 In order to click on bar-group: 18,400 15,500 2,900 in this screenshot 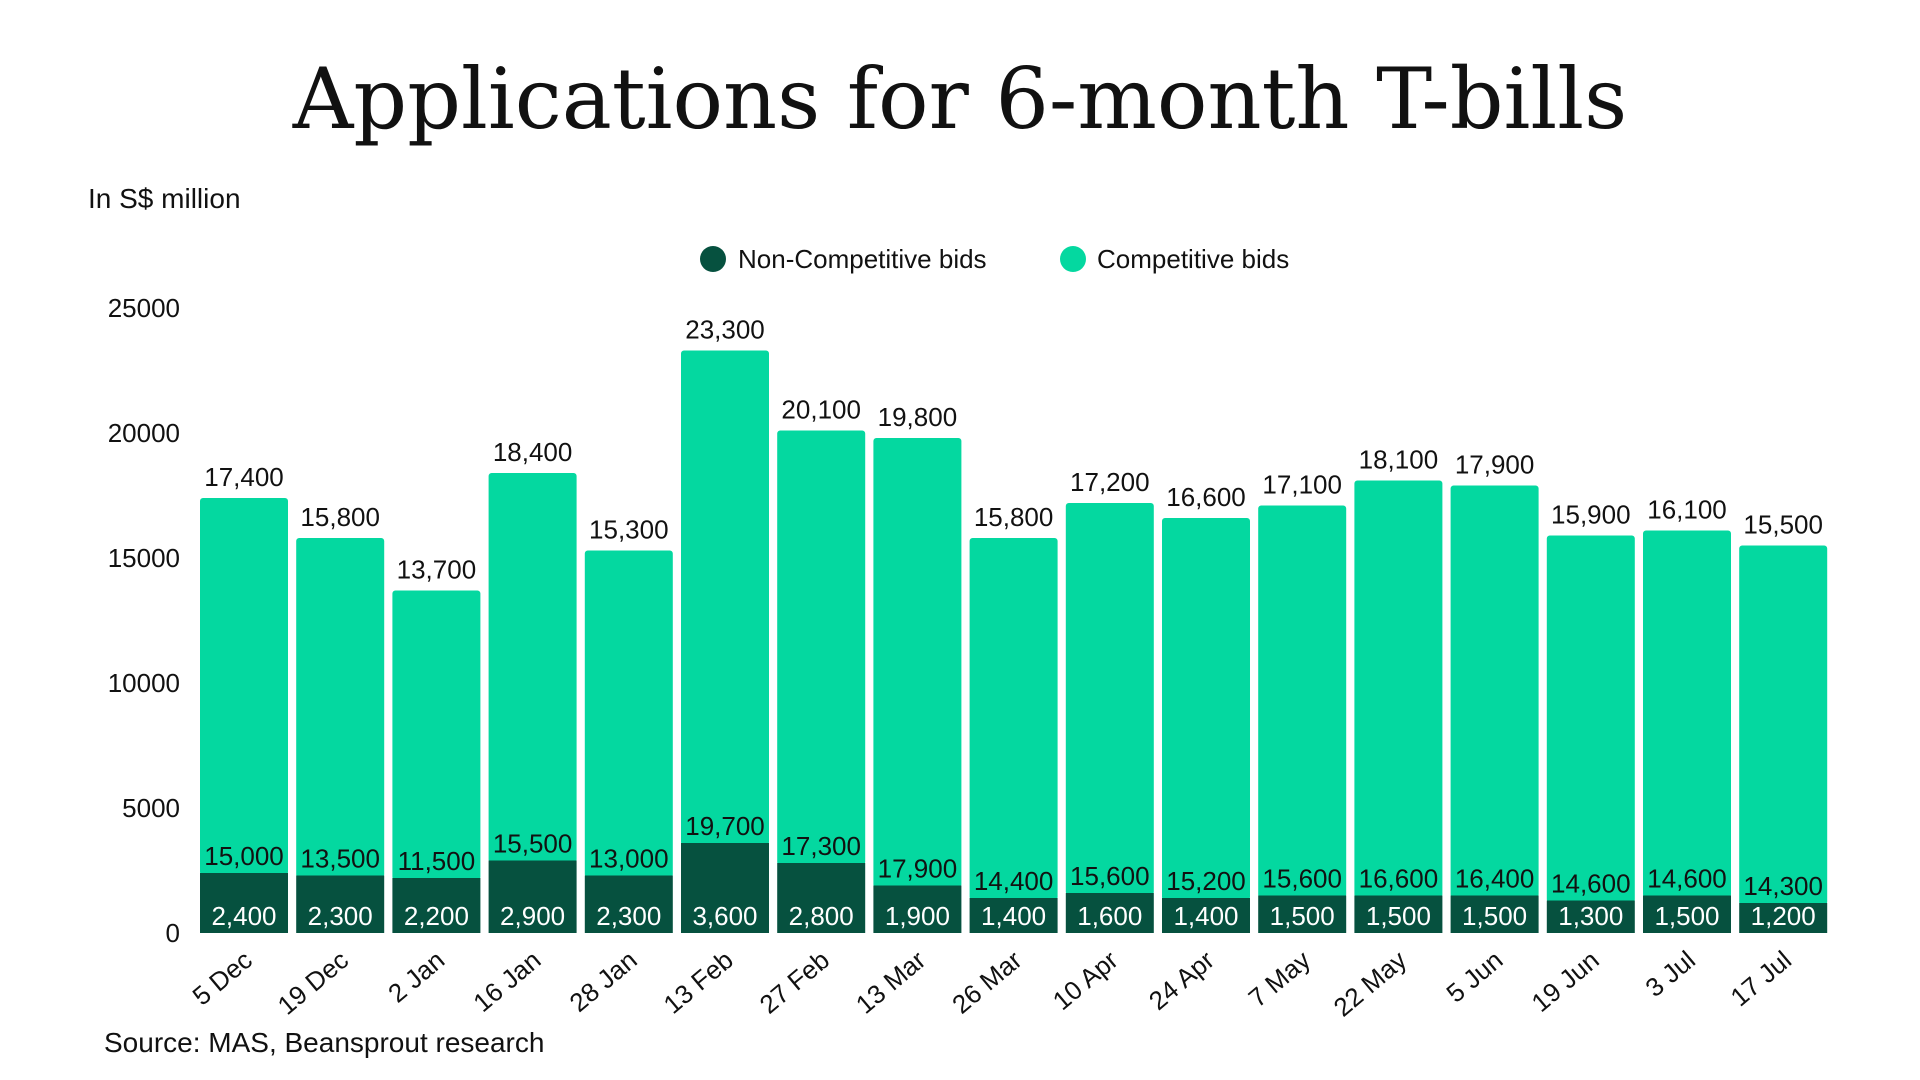, I will do `click(532, 685)`.